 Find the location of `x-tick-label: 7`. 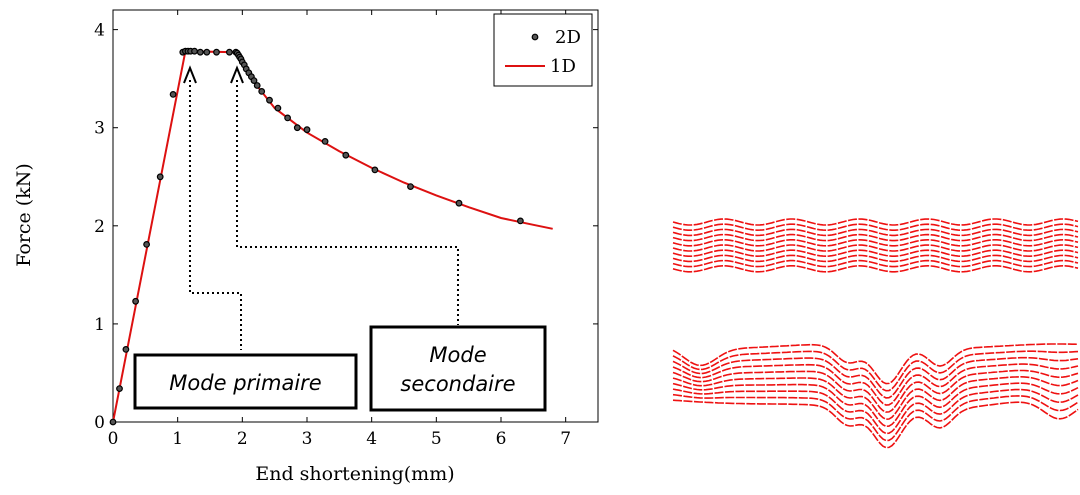

x-tick-label: 7 is located at coordinates (565, 439).